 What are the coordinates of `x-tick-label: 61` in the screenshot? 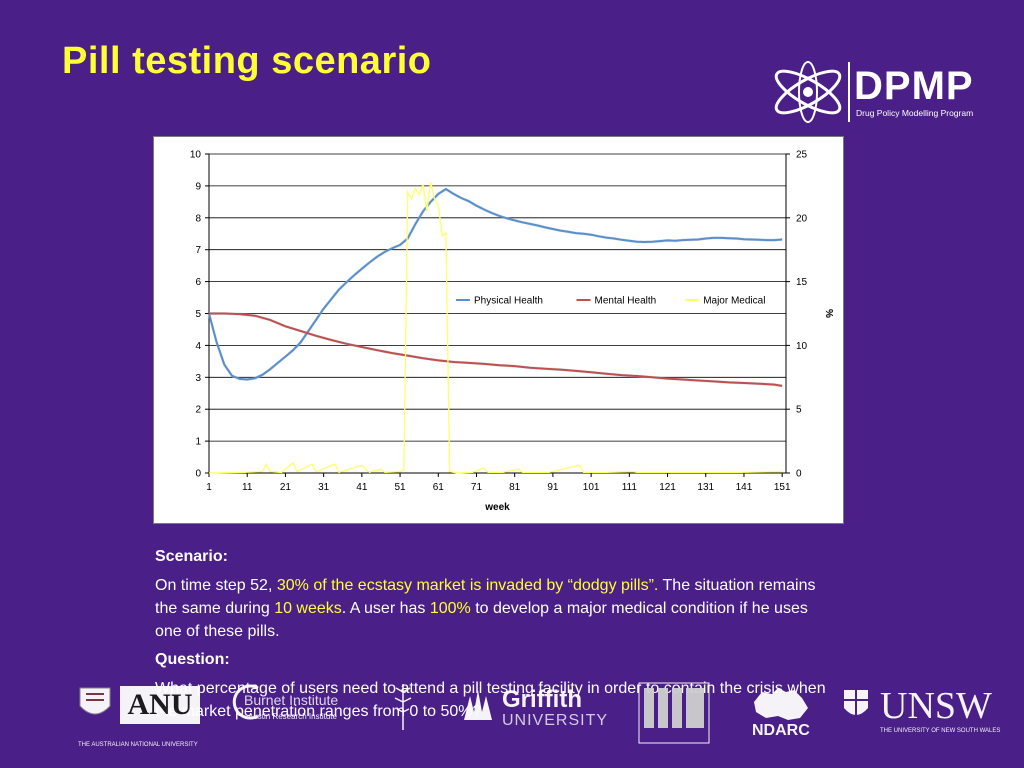 It's located at (439, 487).